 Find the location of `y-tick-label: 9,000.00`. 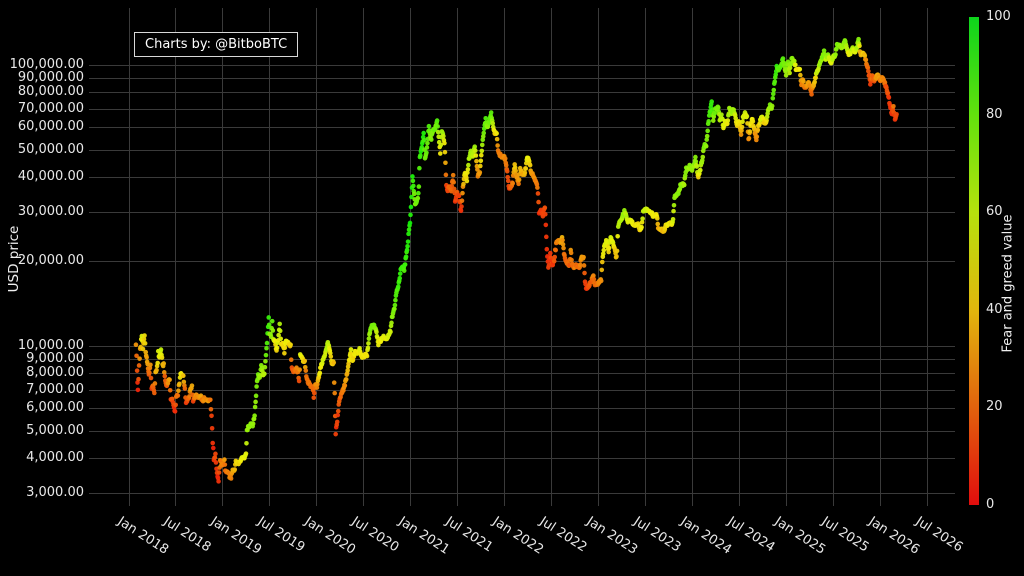

y-tick-label: 9,000.00 is located at coordinates (55, 358).